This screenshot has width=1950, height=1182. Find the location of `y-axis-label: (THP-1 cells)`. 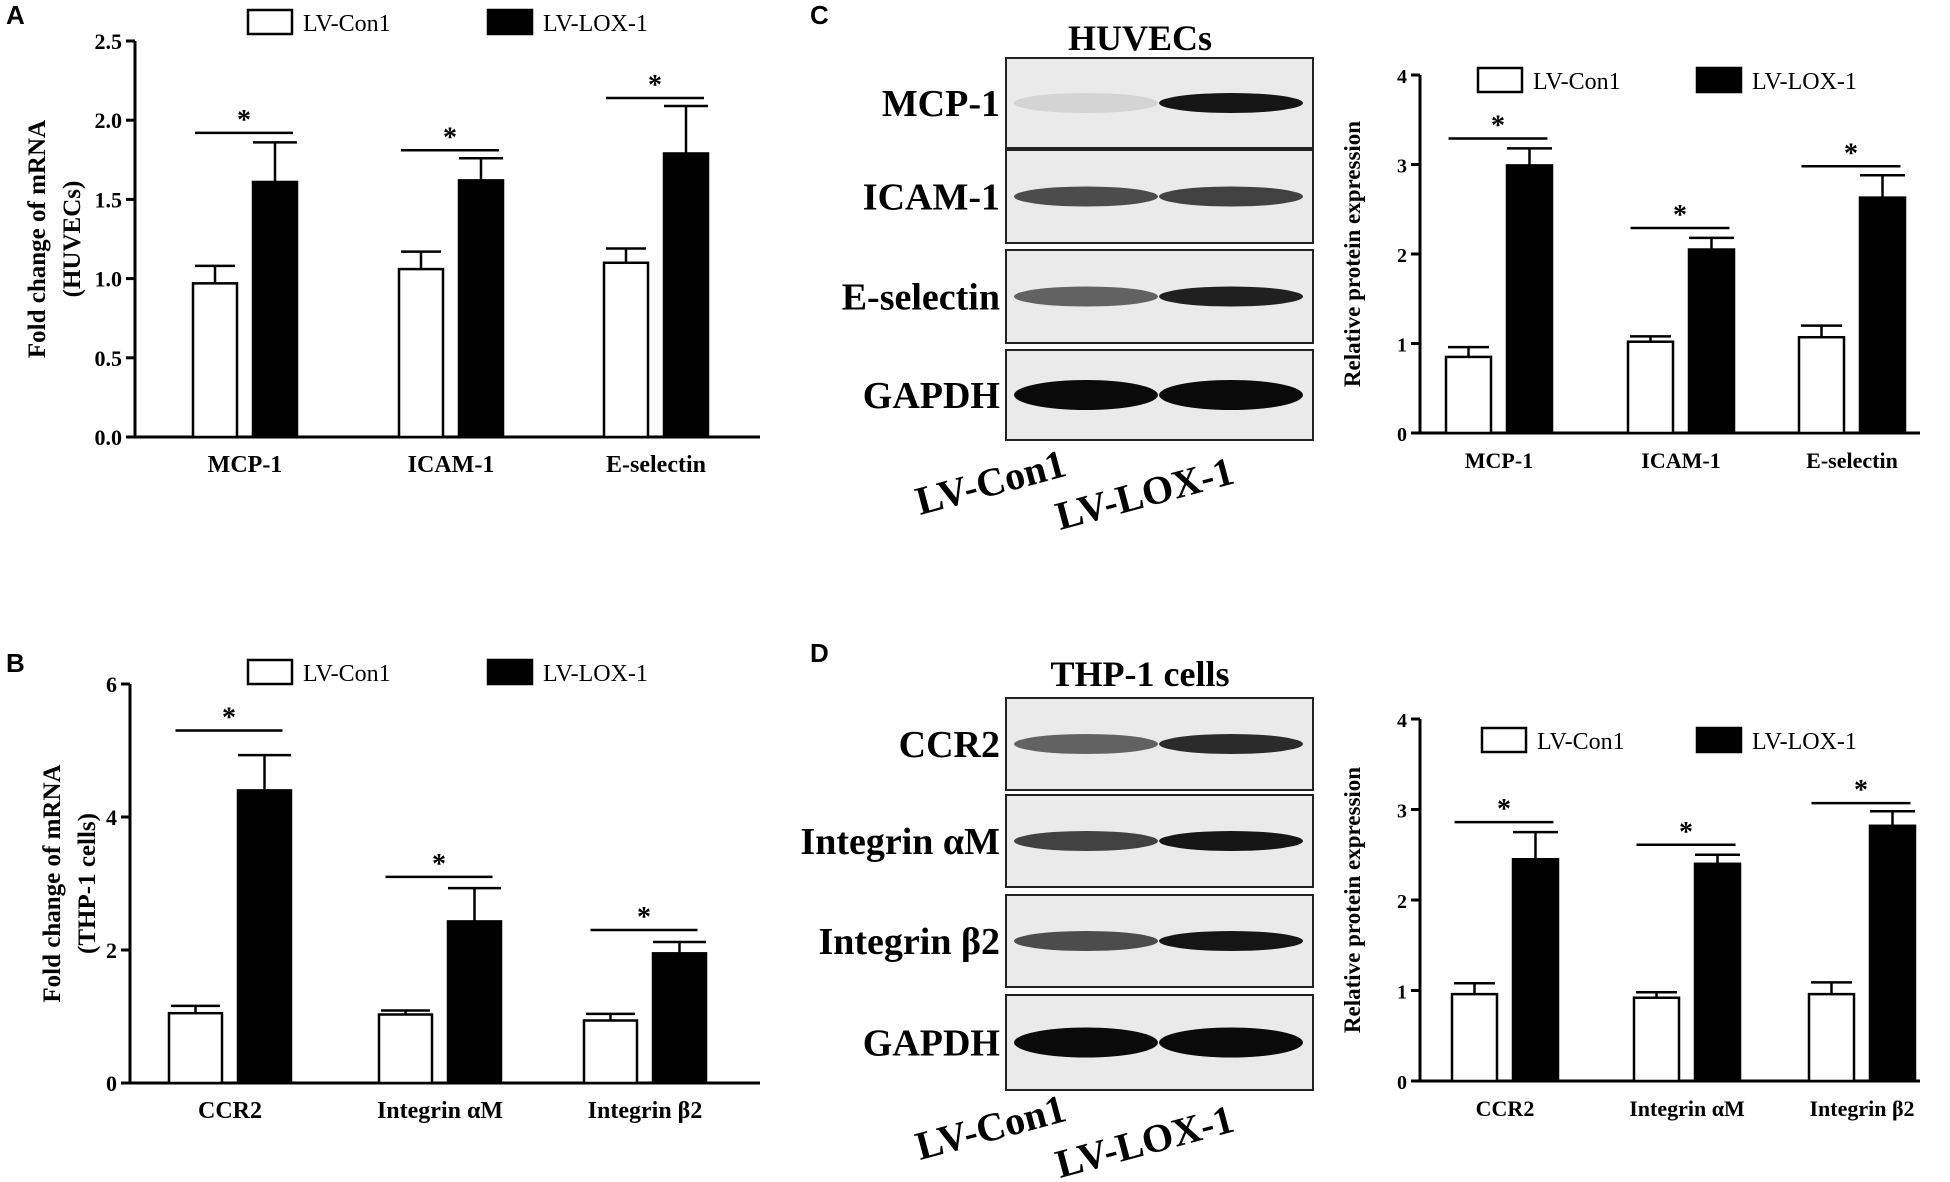

y-axis-label: (THP-1 cells) is located at coordinates (87, 883).